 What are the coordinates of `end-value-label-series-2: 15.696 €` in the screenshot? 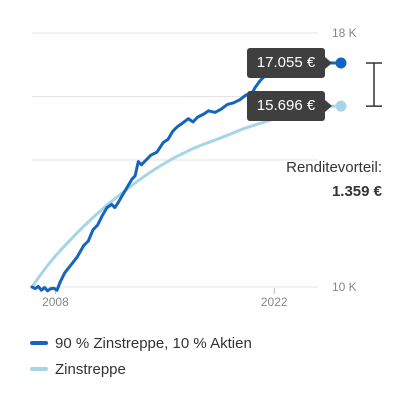 It's located at (286, 106).